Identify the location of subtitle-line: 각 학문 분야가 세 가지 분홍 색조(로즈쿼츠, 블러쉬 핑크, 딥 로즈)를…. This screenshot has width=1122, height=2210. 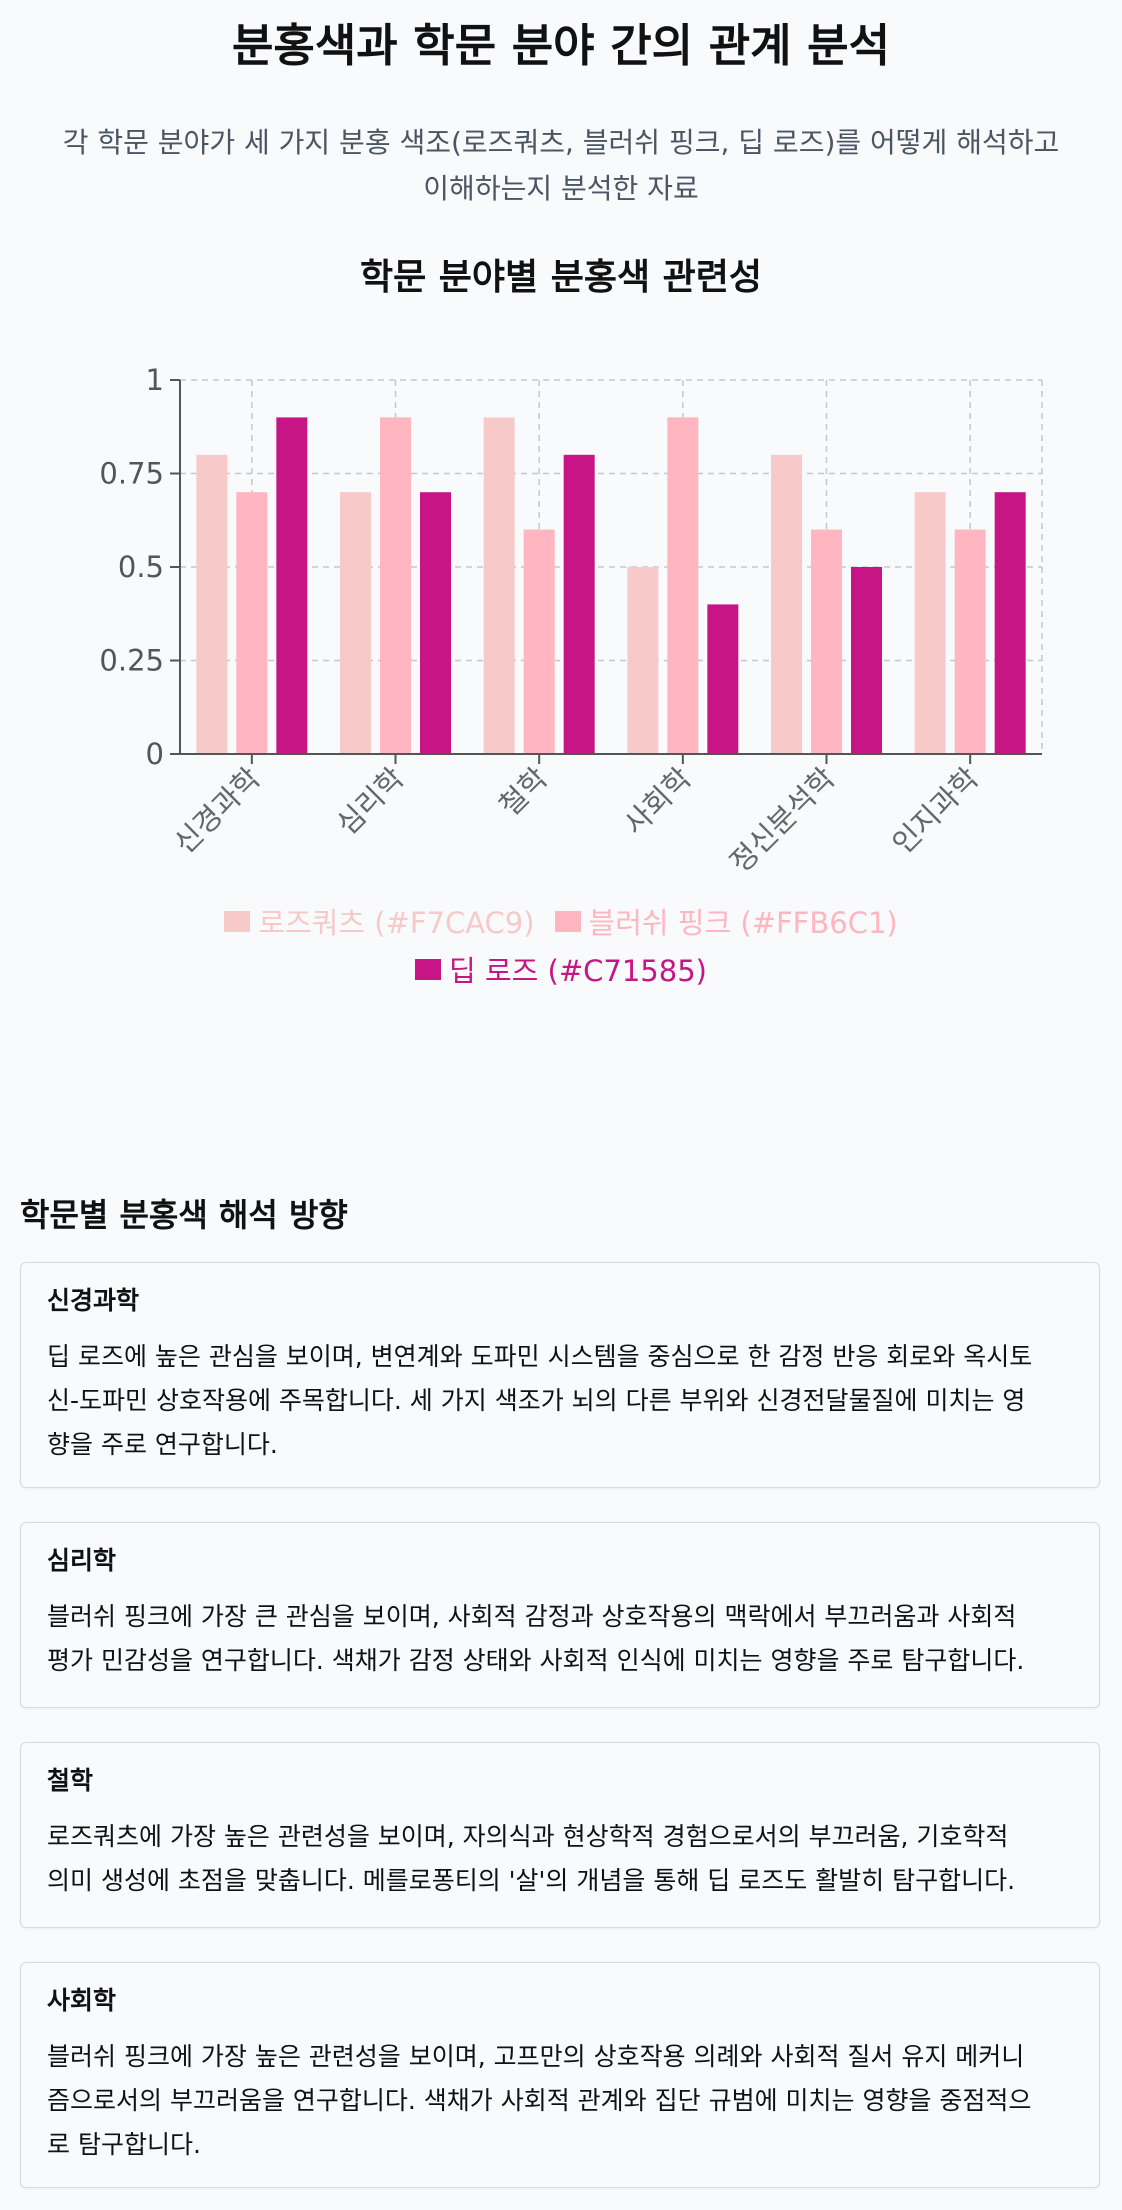
(561, 142).